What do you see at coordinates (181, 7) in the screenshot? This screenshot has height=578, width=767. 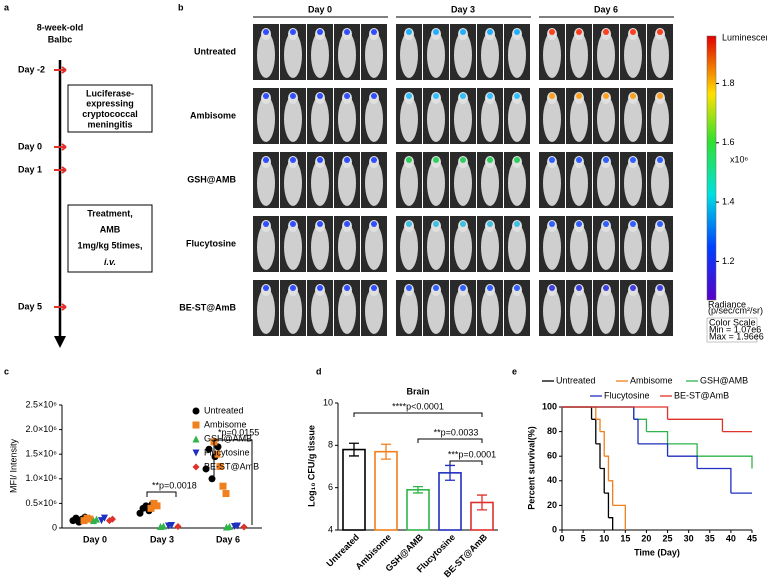 I see `panel-label: b` at bounding box center [181, 7].